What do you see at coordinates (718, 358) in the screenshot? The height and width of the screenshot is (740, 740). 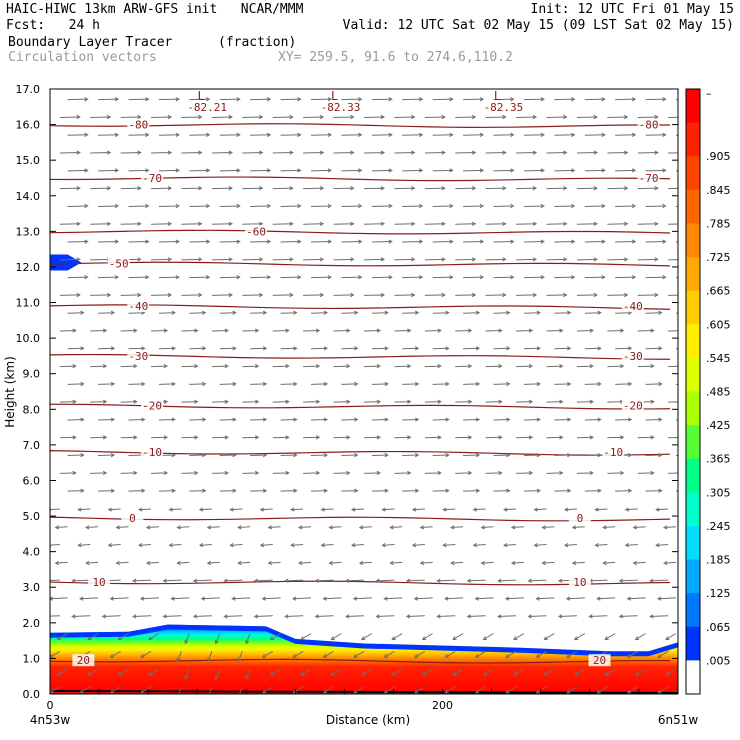 I see `colorbar-label: .545` at bounding box center [718, 358].